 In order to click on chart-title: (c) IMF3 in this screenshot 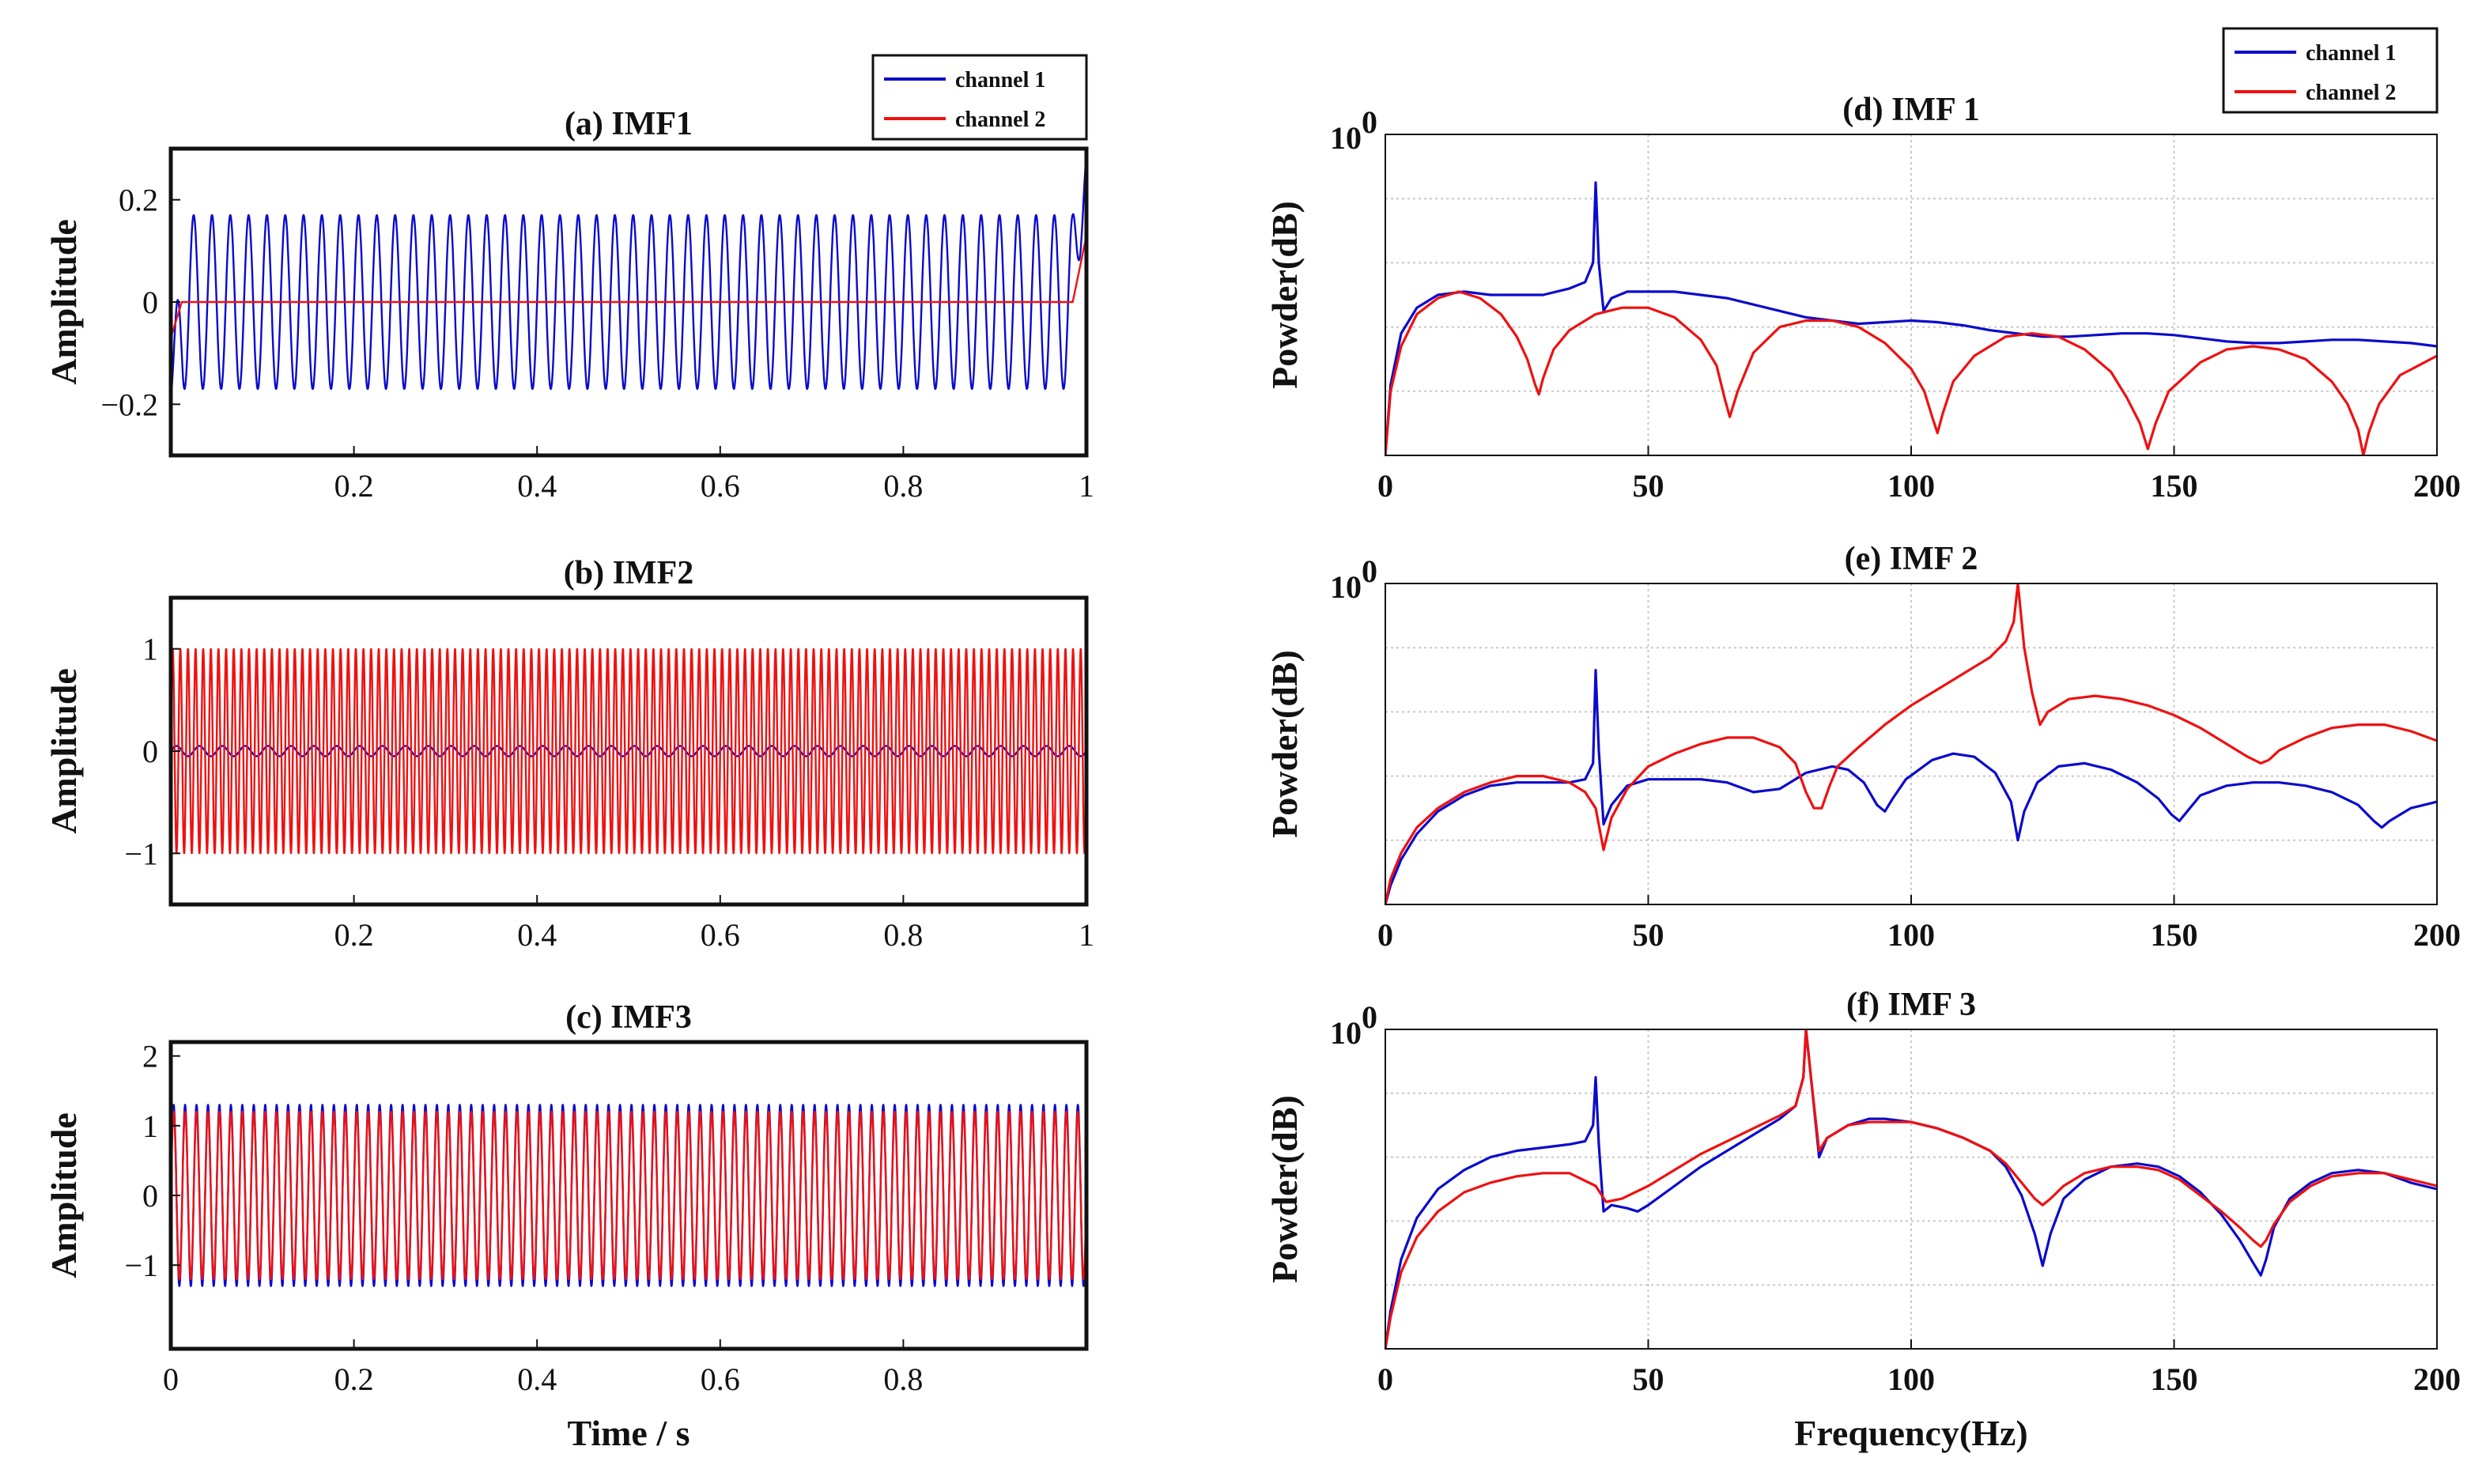, I will do `click(628, 1017)`.